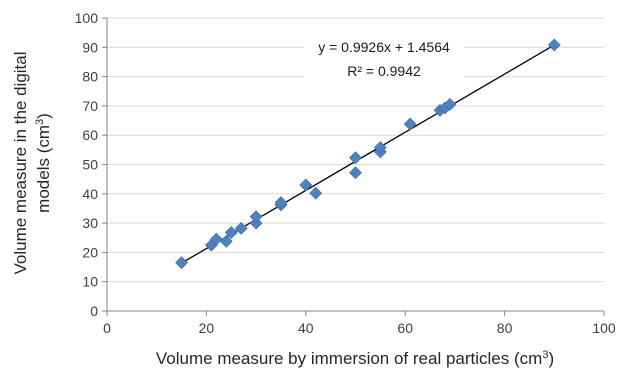 The width and height of the screenshot is (618, 378). I want to click on x-axis-title-close: ), so click(551, 358).